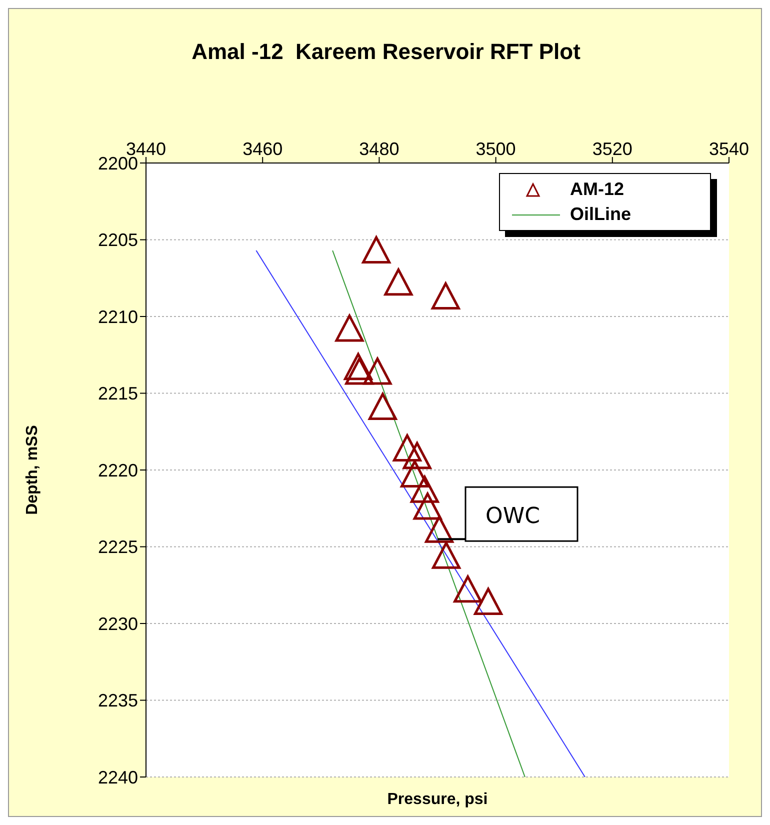 This screenshot has height=825, width=770. Describe the element at coordinates (437, 800) in the screenshot. I see `x-axis-title: Pressure, psi` at that location.